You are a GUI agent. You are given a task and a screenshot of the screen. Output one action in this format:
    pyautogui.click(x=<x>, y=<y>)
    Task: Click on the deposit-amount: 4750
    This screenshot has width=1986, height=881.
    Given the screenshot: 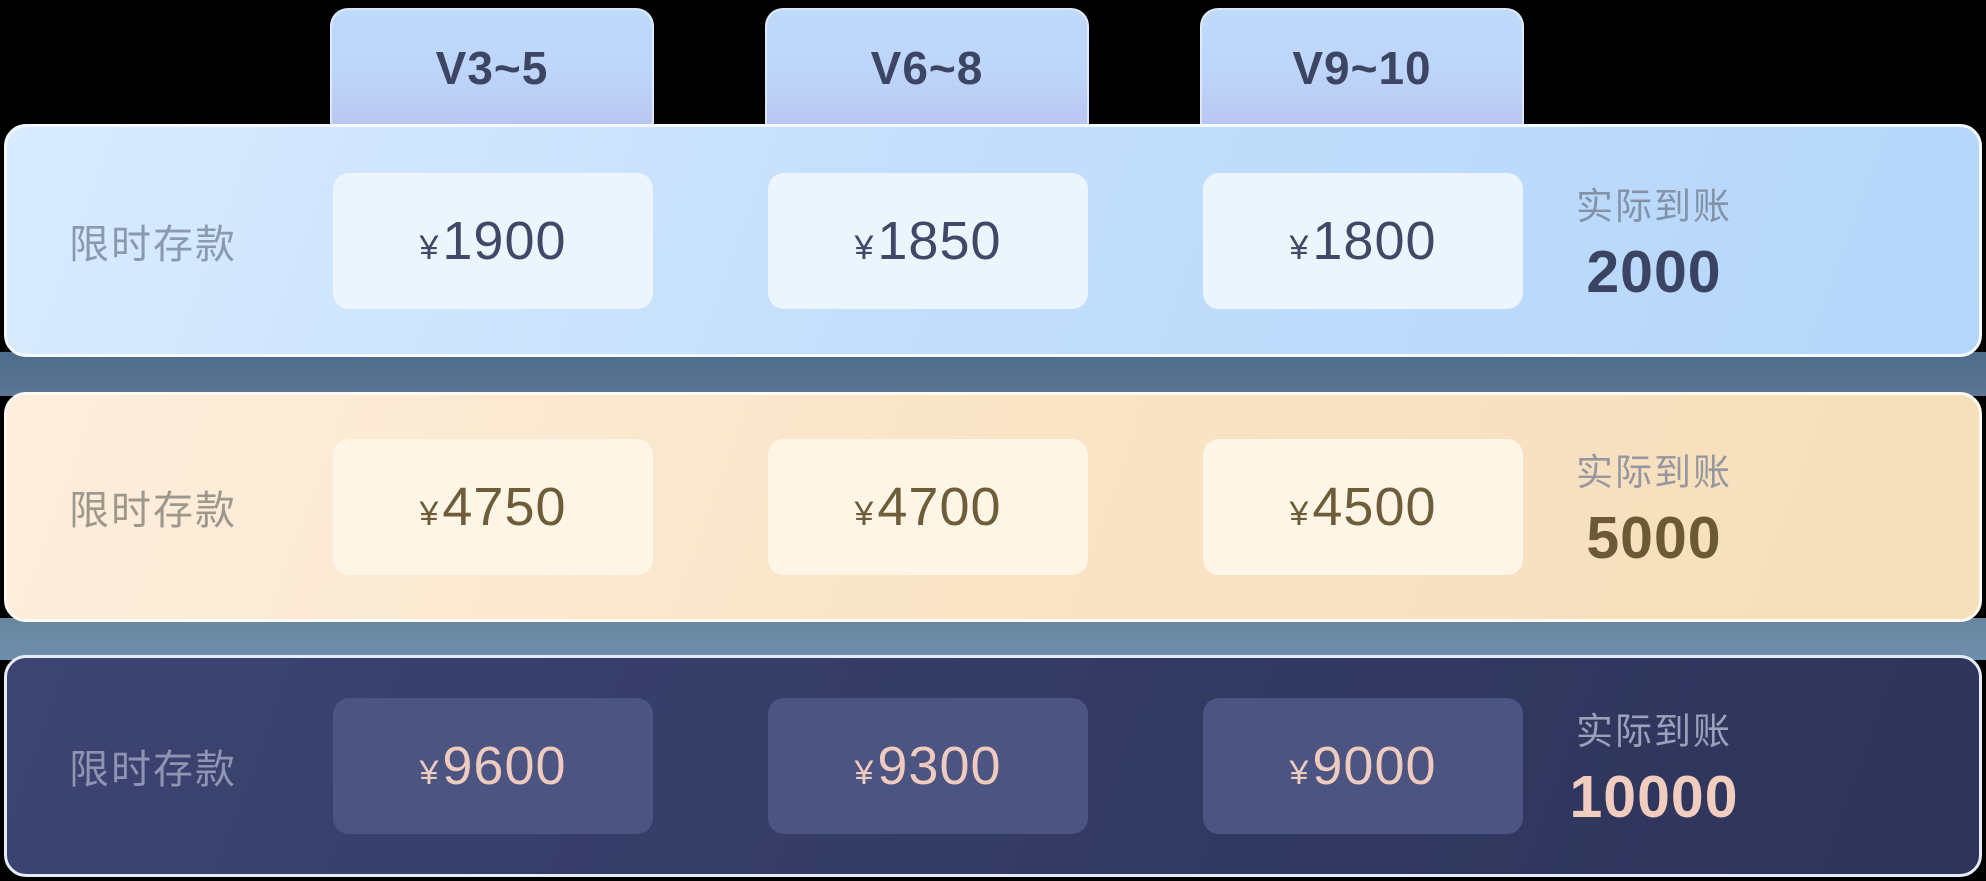 What is the action you would take?
    pyautogui.click(x=504, y=507)
    